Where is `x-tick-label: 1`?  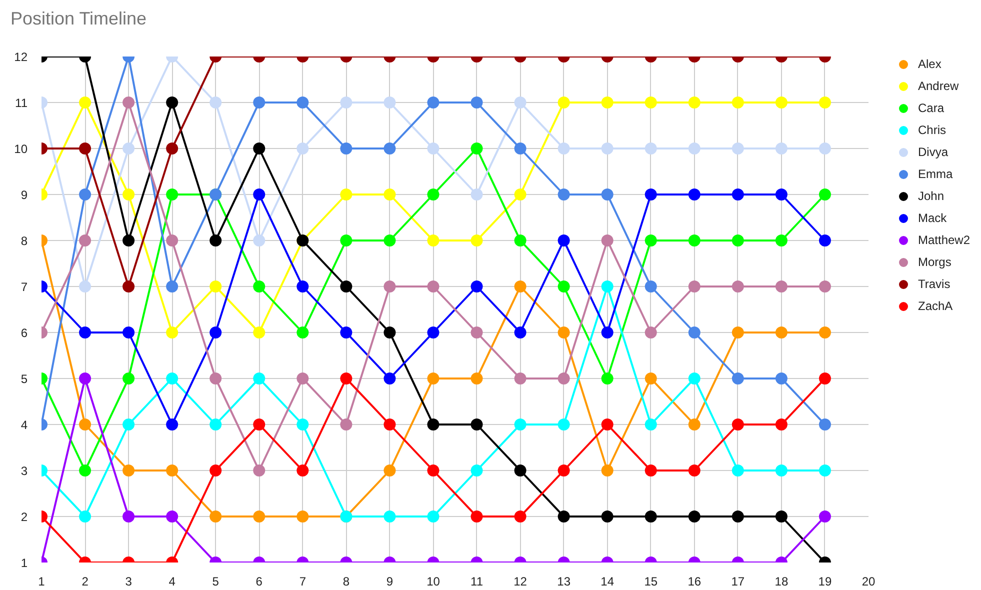
x-tick-label: 1 is located at coordinates (42, 581).